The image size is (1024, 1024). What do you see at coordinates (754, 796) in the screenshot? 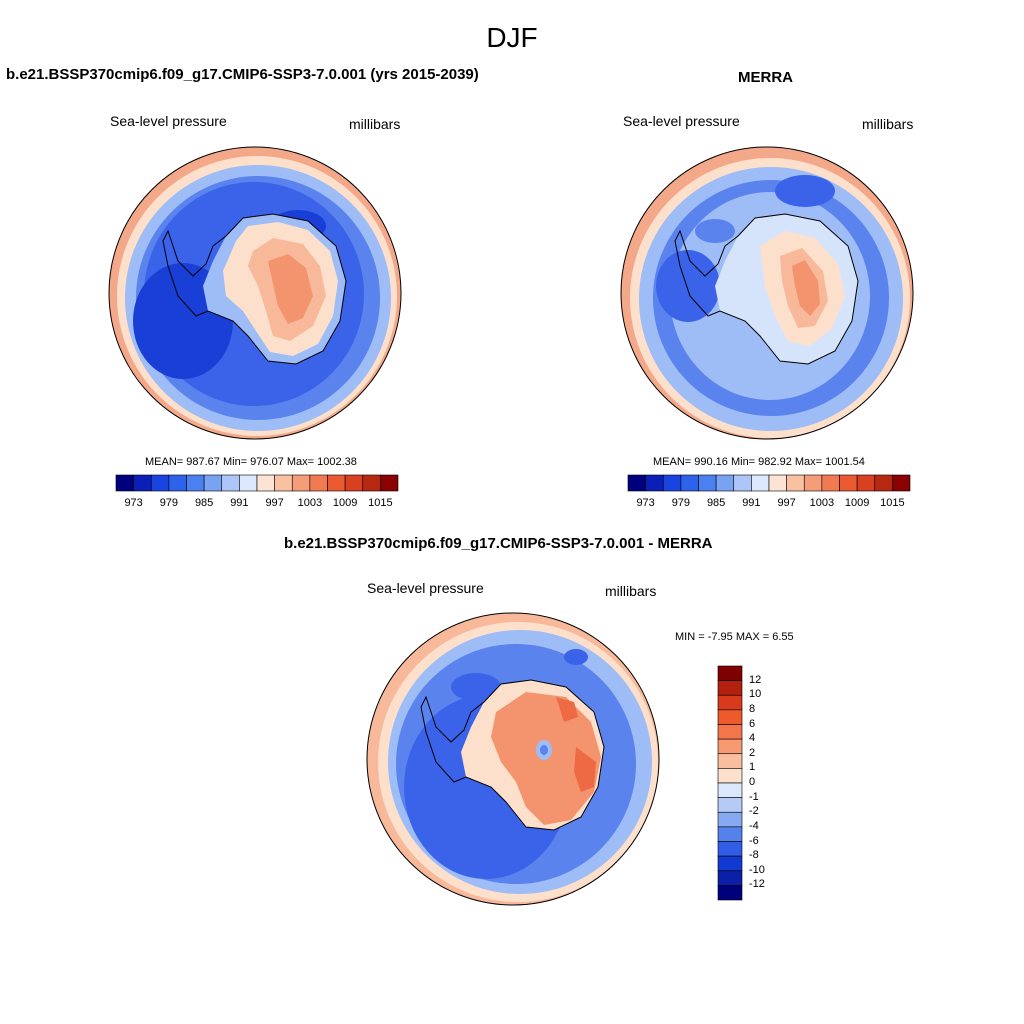
I see `panel3-colorbar-label: -1` at bounding box center [754, 796].